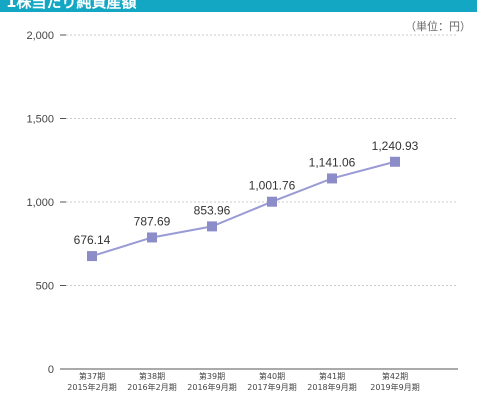 This screenshot has width=477, height=397. What do you see at coordinates (212, 376) in the screenshot?
I see `x-tick-label-period: 第39期` at bounding box center [212, 376].